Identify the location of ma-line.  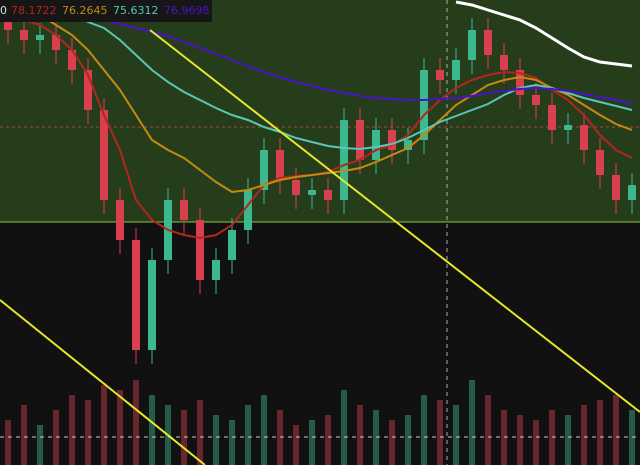
(544, 34).